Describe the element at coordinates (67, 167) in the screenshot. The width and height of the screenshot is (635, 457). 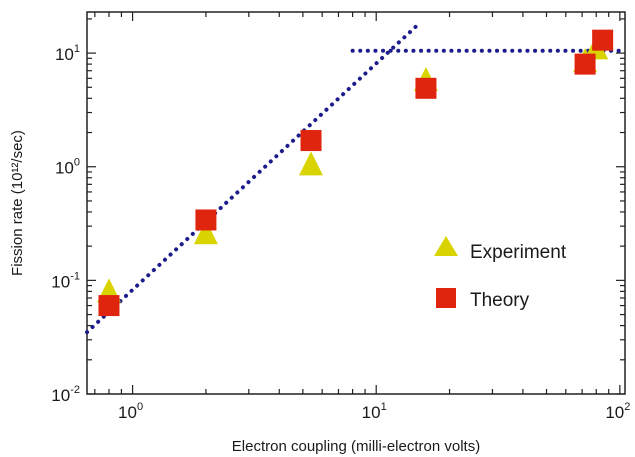
I see `y-tick-label: 10⁰` at that location.